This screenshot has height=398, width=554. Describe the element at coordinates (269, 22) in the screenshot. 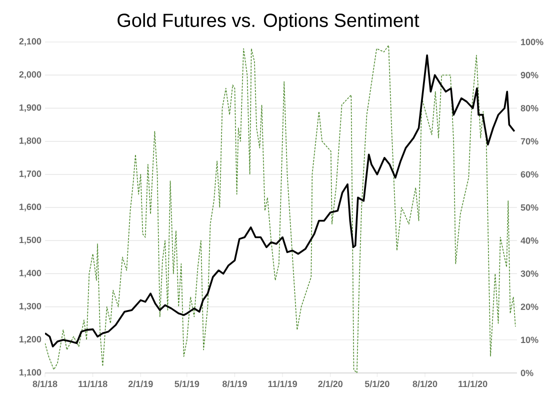

I see `chart-title: Gold Futures vs. Options Sentiment` at that location.